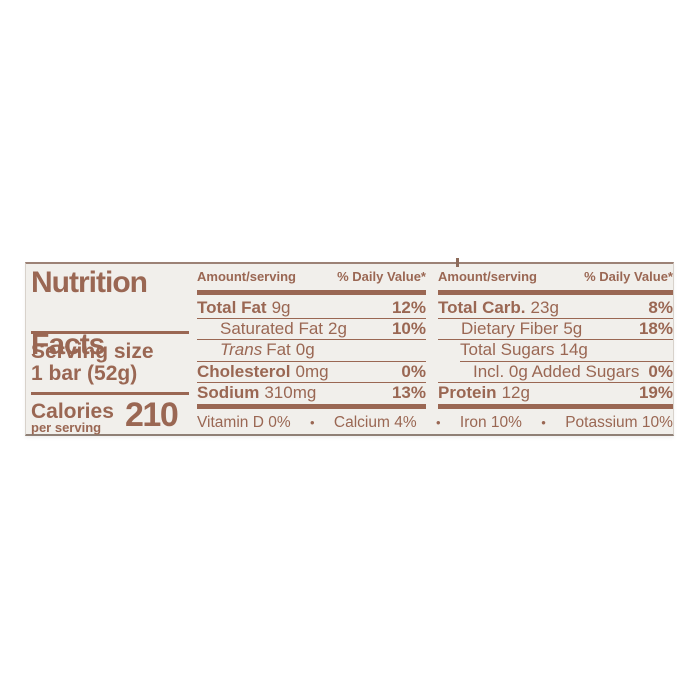  What do you see at coordinates (337, 329) in the screenshot?
I see `nutrient-amount: 2g` at bounding box center [337, 329].